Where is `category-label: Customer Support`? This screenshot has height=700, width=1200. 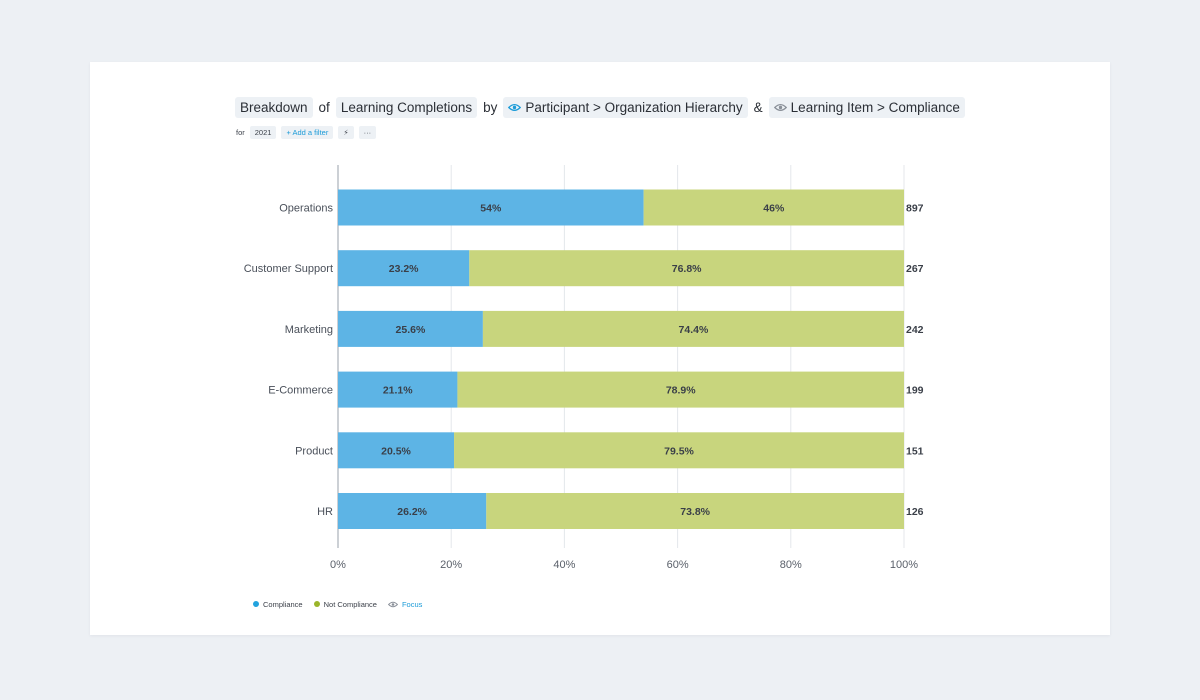
category-label: Customer Support is located at coordinates (288, 269).